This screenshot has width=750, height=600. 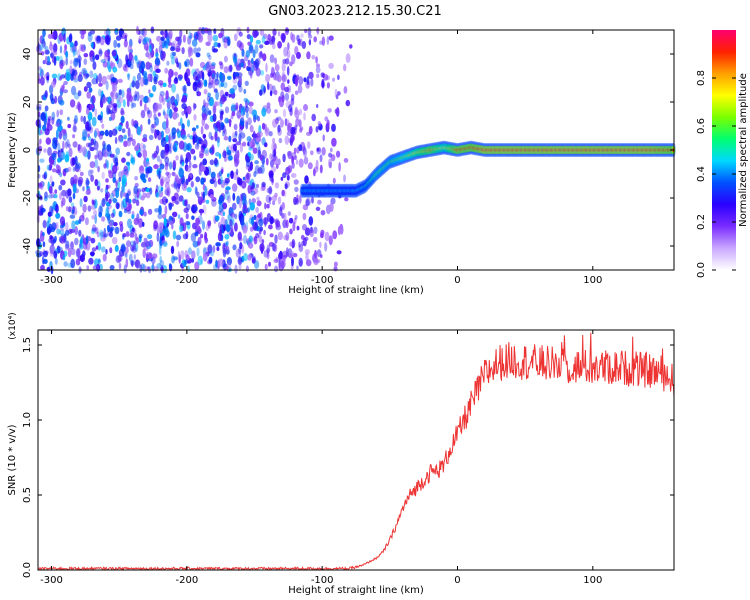 I want to click on y-tick-label: -20, so click(x=27, y=198).